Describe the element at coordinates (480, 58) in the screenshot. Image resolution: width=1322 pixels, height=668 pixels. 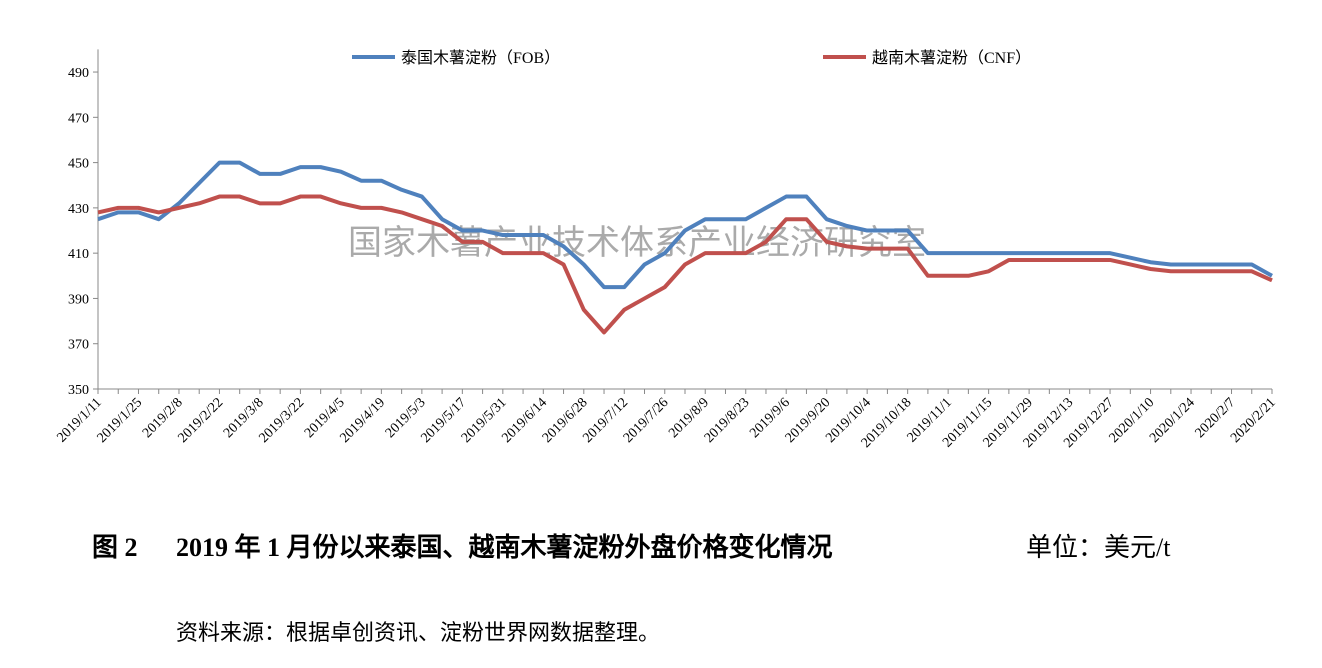
I see `legend-label: 泰国木薯淀粉（FOB）` at that location.